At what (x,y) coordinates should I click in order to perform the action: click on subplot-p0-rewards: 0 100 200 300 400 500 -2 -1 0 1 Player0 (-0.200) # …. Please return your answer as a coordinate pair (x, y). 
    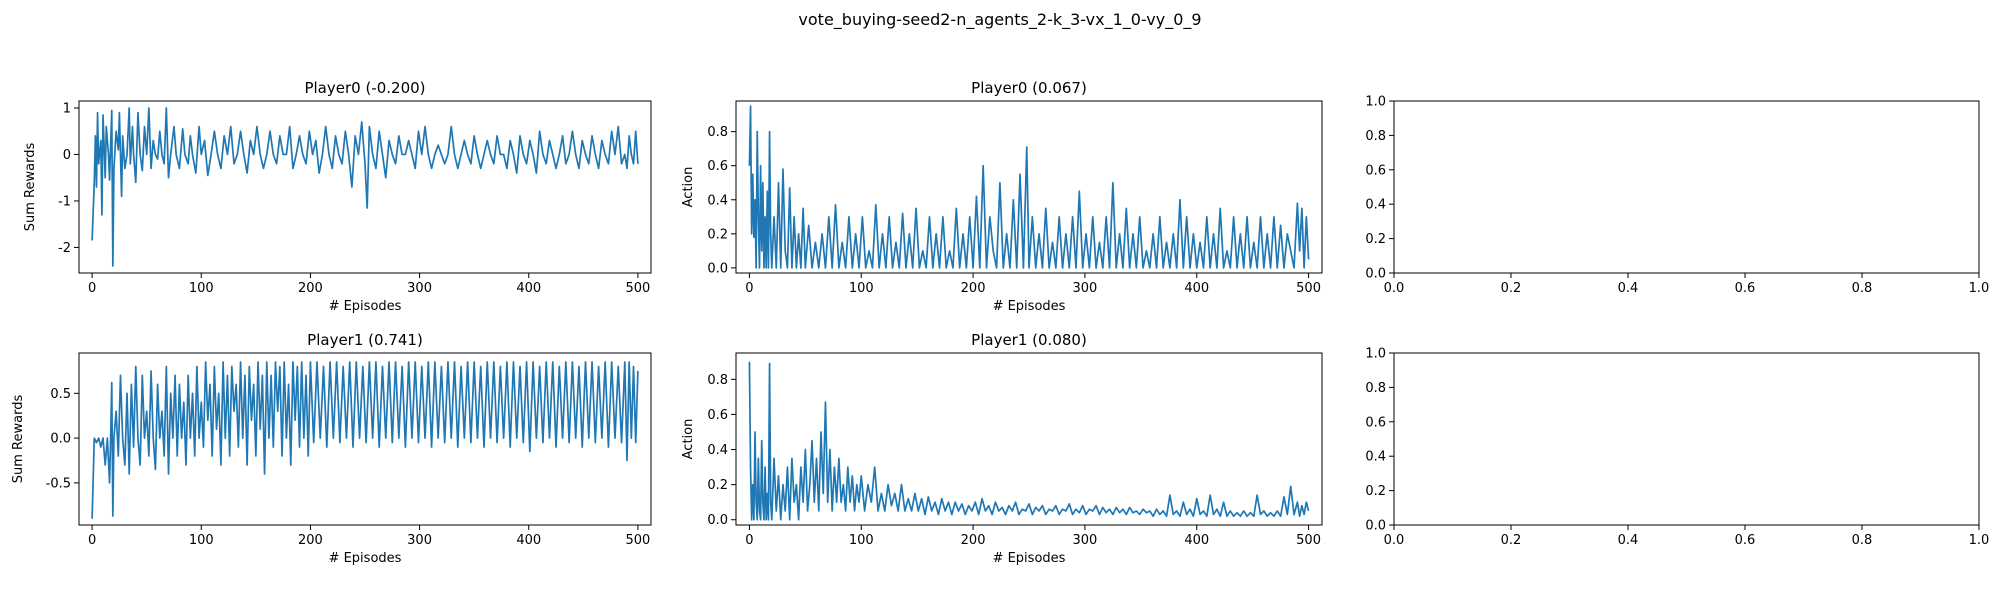
    Looking at the image, I should click on (337, 196).